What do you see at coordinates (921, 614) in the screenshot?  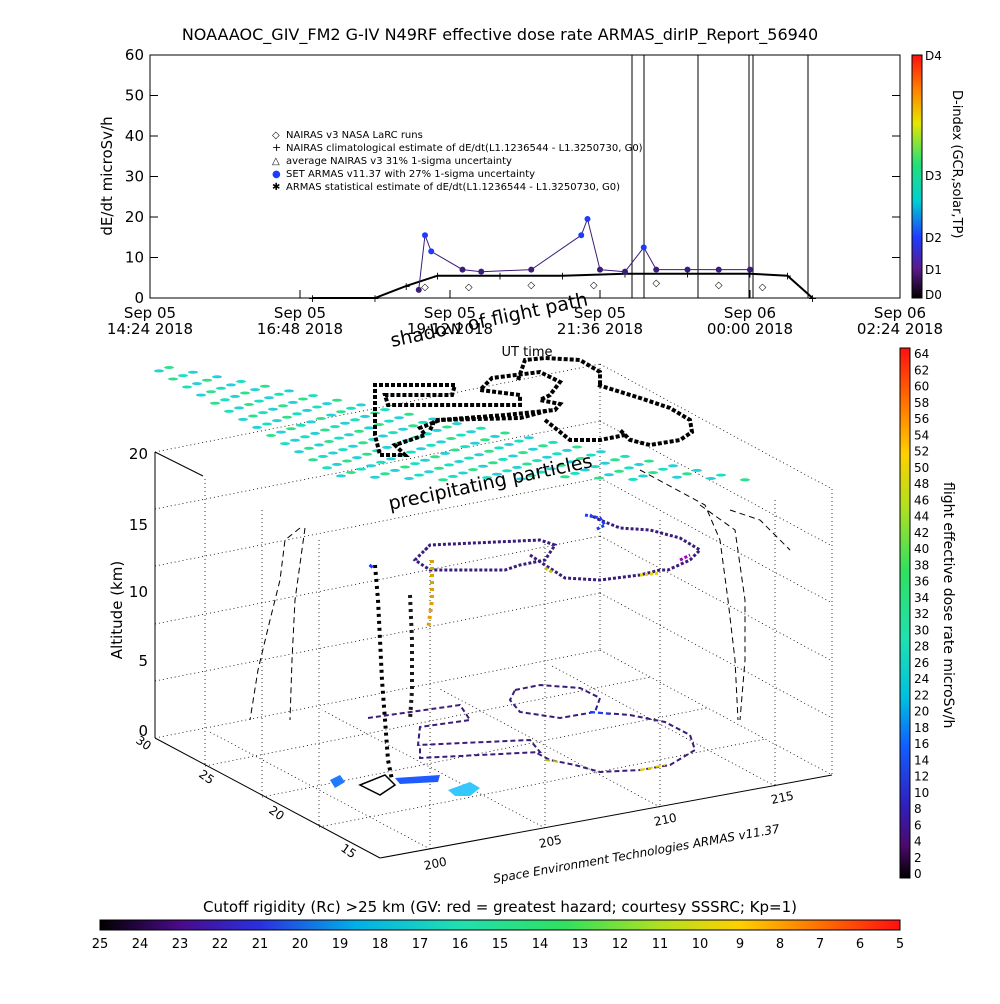 I see `dose-tick-label: 32` at bounding box center [921, 614].